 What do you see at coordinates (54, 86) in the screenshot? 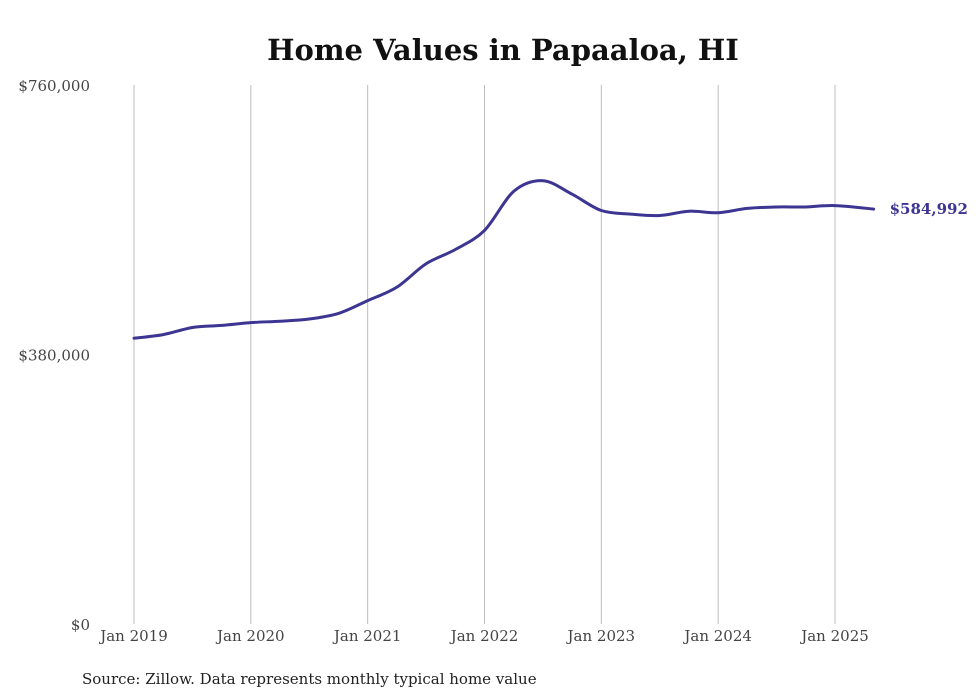
I see `y-tick-label: $760,000` at bounding box center [54, 86].